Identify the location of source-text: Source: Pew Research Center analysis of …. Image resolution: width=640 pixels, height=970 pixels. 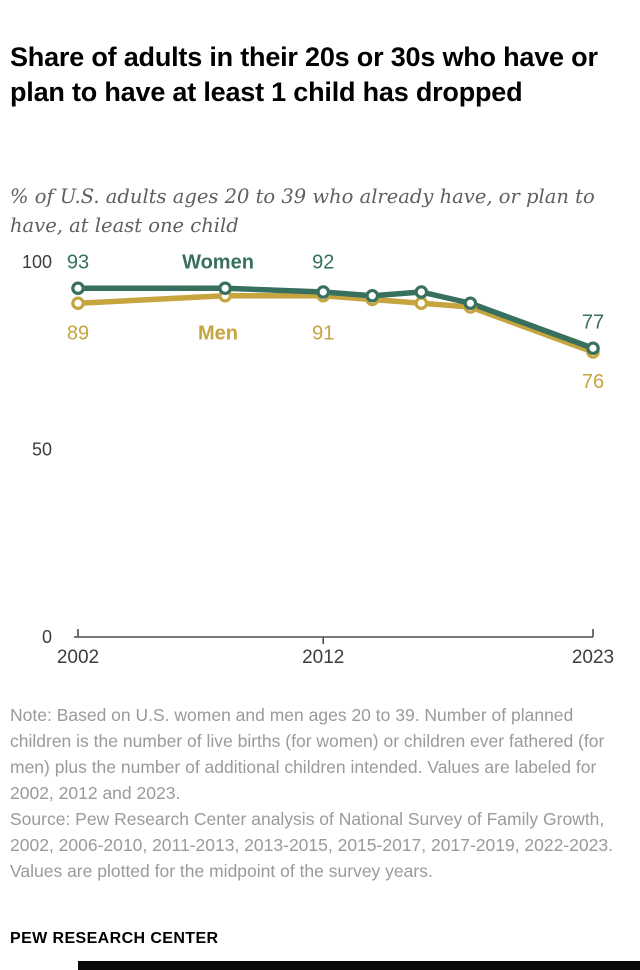
(311, 845).